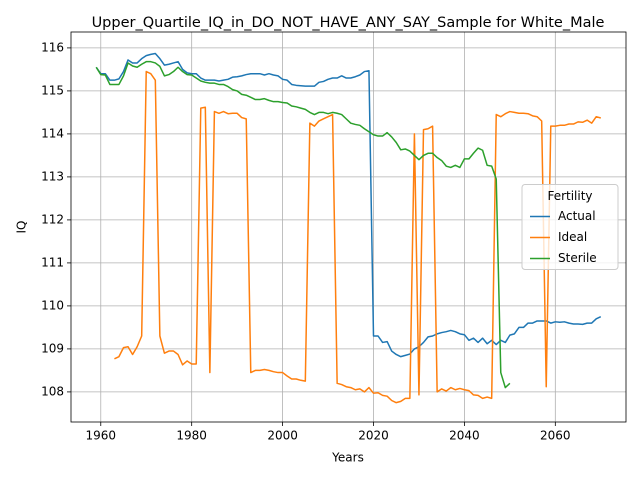  What do you see at coordinates (52, 391) in the screenshot?
I see `y-tick-label: 108` at bounding box center [52, 391].